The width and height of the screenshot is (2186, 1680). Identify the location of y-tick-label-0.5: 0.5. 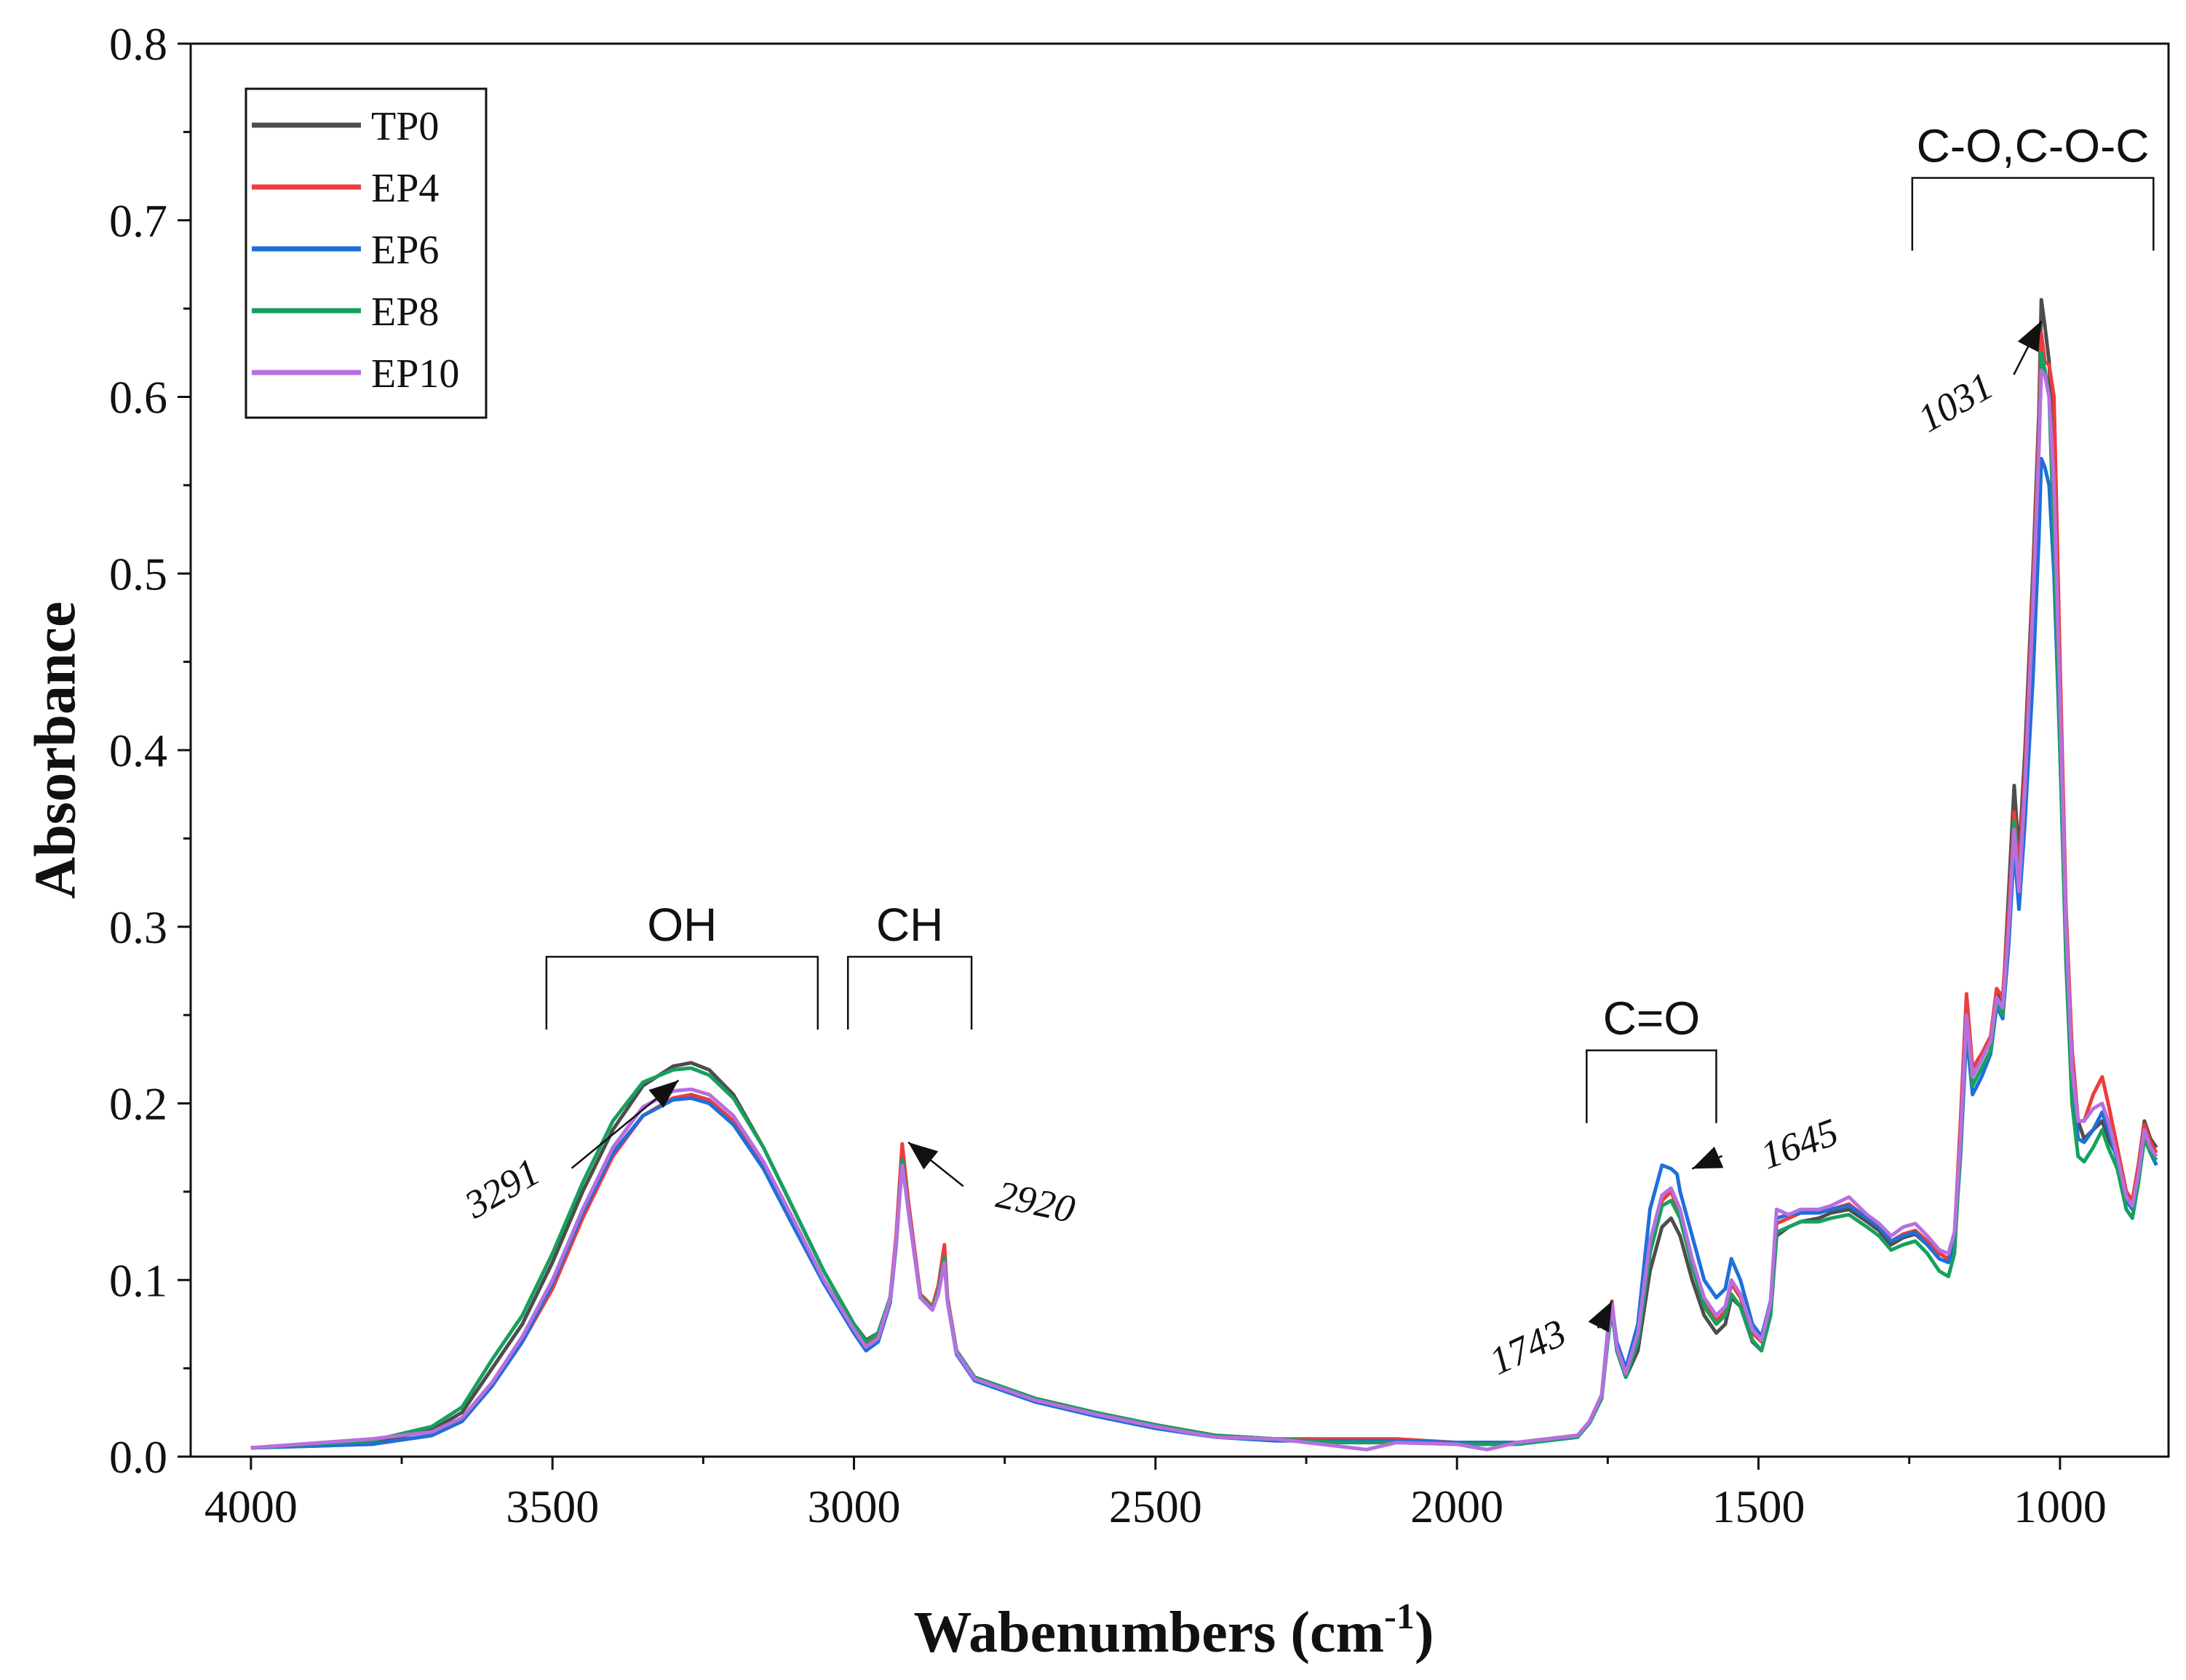
(138, 574).